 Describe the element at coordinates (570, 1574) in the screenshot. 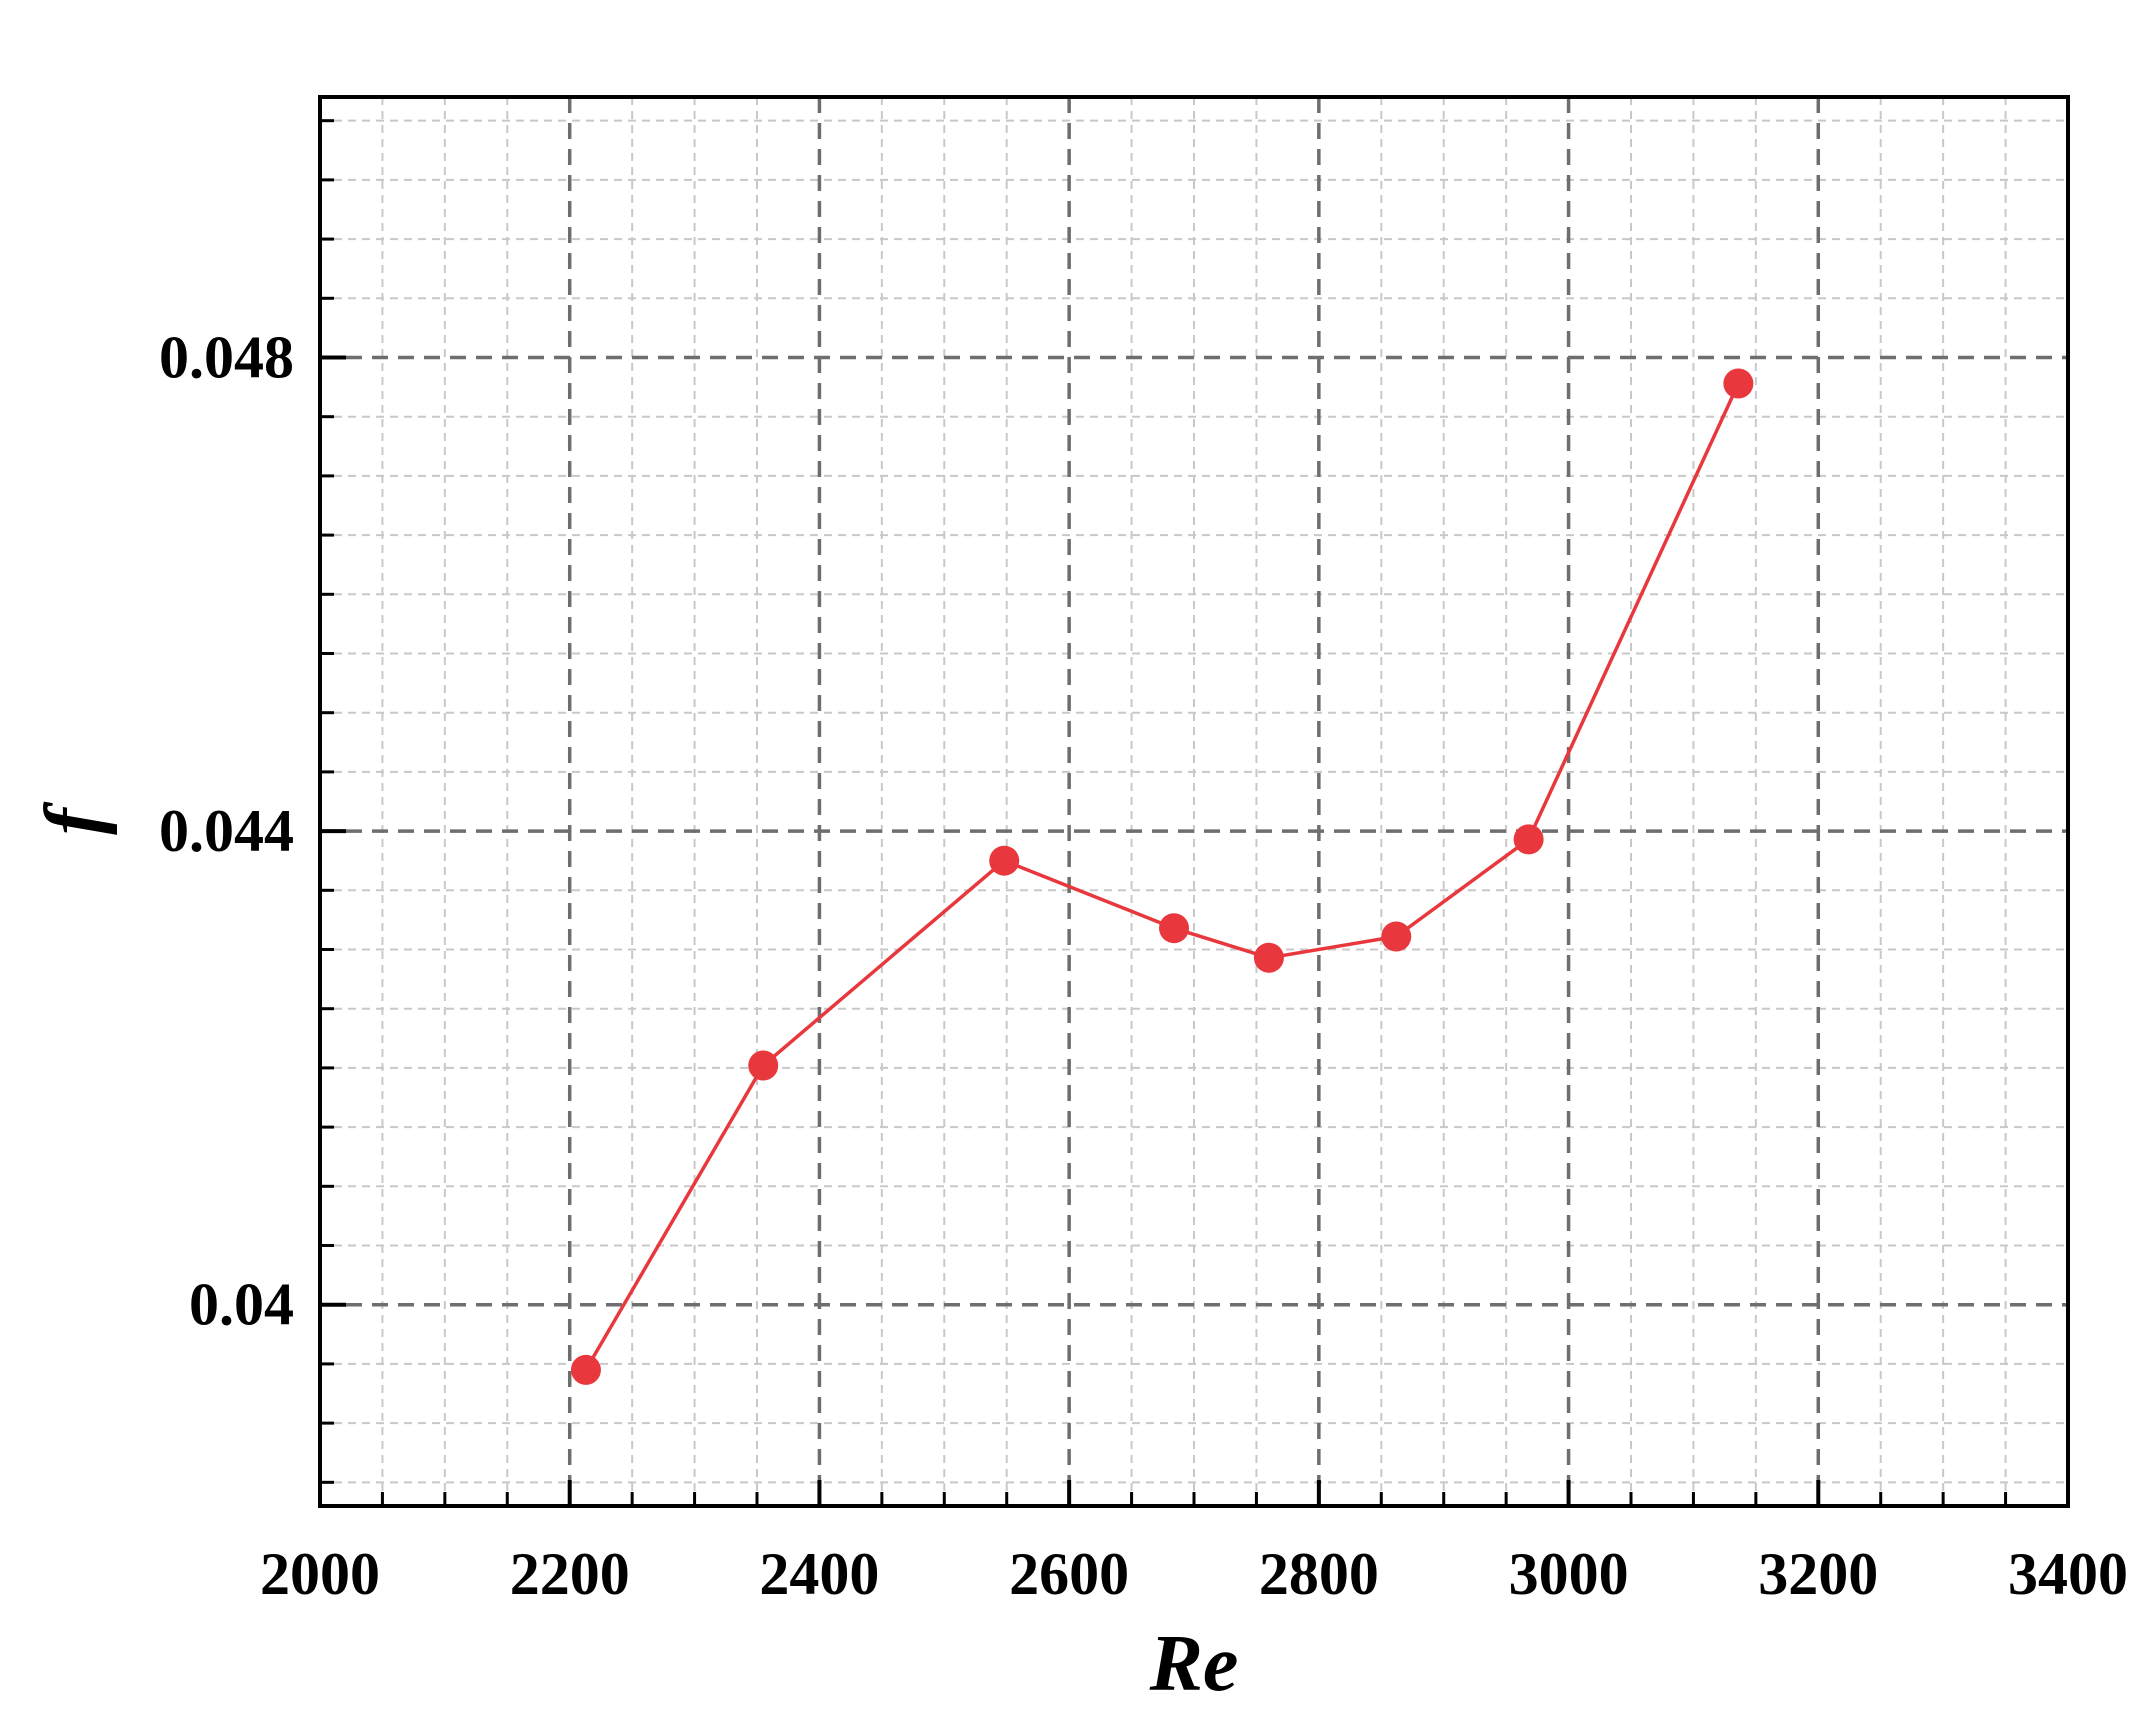

I see `x-tick-label: 2200` at that location.